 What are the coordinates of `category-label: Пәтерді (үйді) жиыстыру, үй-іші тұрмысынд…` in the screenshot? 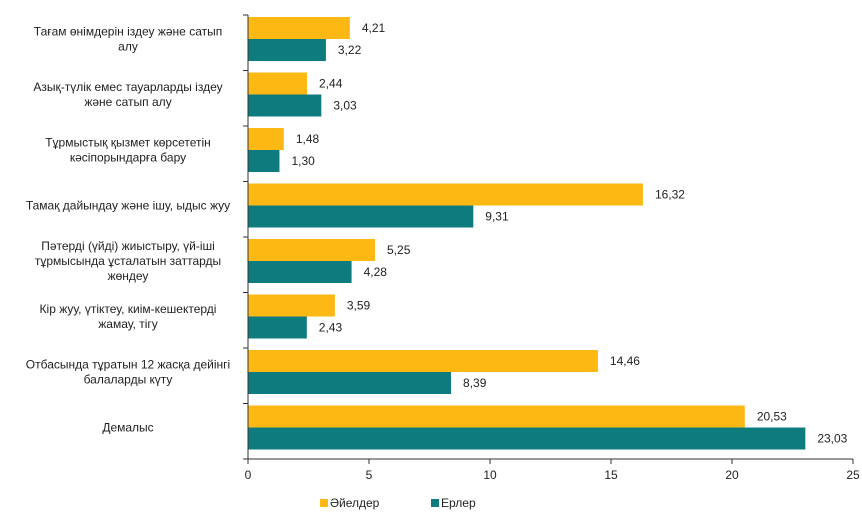 It's located at (128, 261).